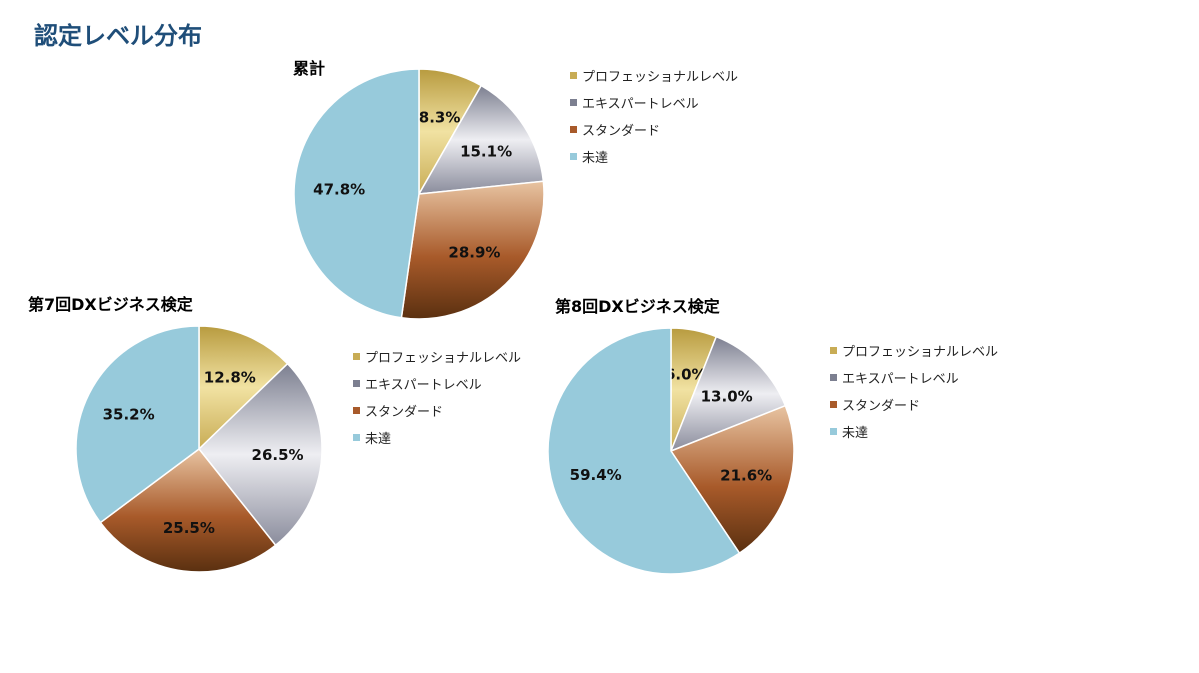 The height and width of the screenshot is (673, 1199). Describe the element at coordinates (746, 475) in the screenshot. I see `data-label-standard: 21.6%` at that location.